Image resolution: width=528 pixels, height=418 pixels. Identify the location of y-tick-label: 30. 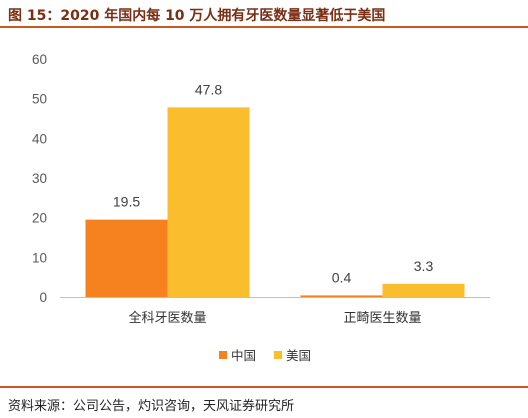
(39, 178).